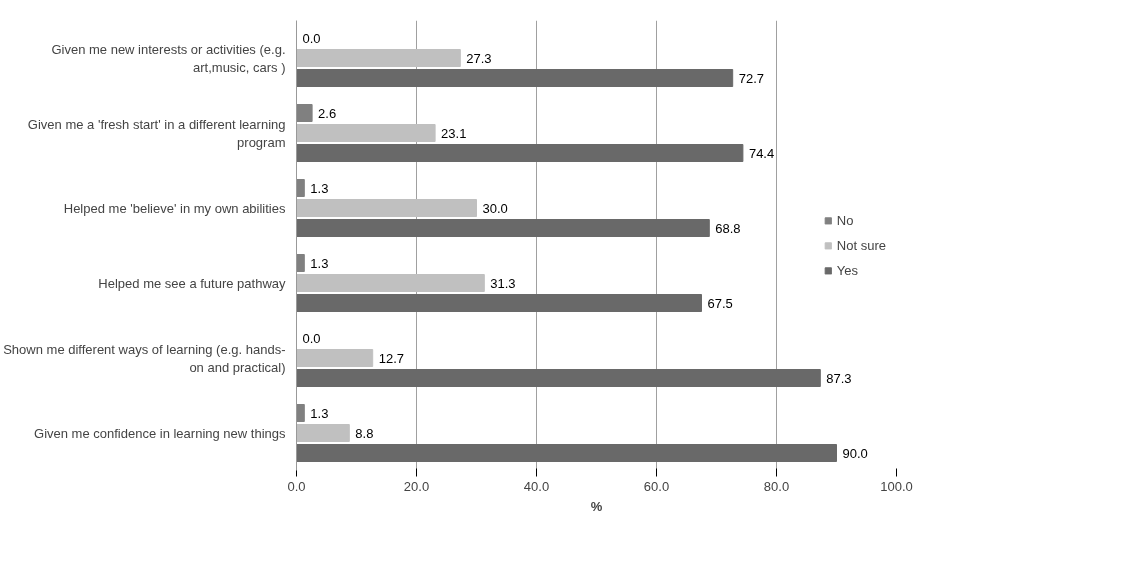 The width and height of the screenshot is (1130, 582). What do you see at coordinates (751, 78) in the screenshot?
I see `data-label: 72.7` at bounding box center [751, 78].